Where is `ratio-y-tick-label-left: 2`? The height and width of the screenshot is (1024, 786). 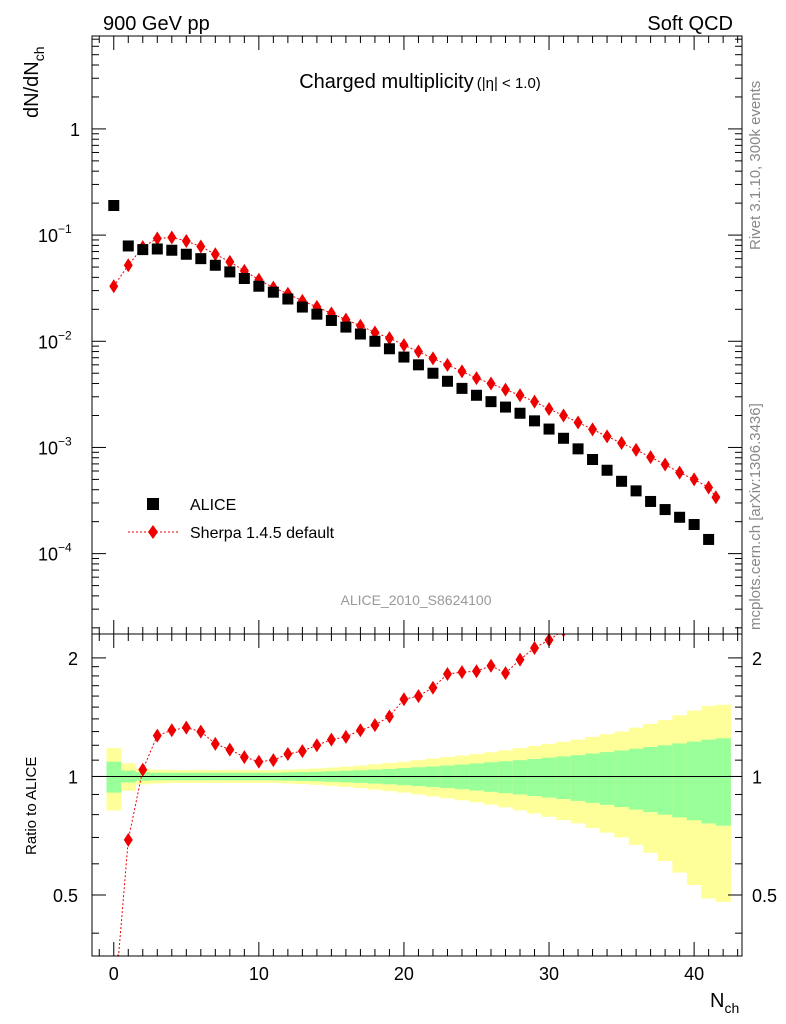
ratio-y-tick-label-left: 2 is located at coordinates (73, 659).